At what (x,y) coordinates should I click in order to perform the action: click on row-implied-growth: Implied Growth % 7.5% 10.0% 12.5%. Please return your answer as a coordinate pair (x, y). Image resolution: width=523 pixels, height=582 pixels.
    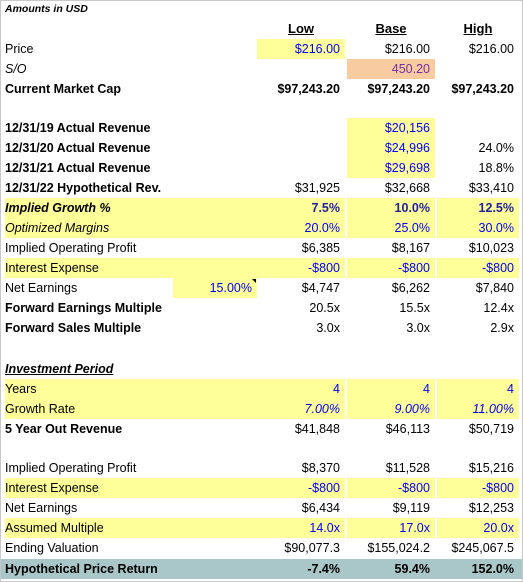
    Looking at the image, I should click on (261, 208).